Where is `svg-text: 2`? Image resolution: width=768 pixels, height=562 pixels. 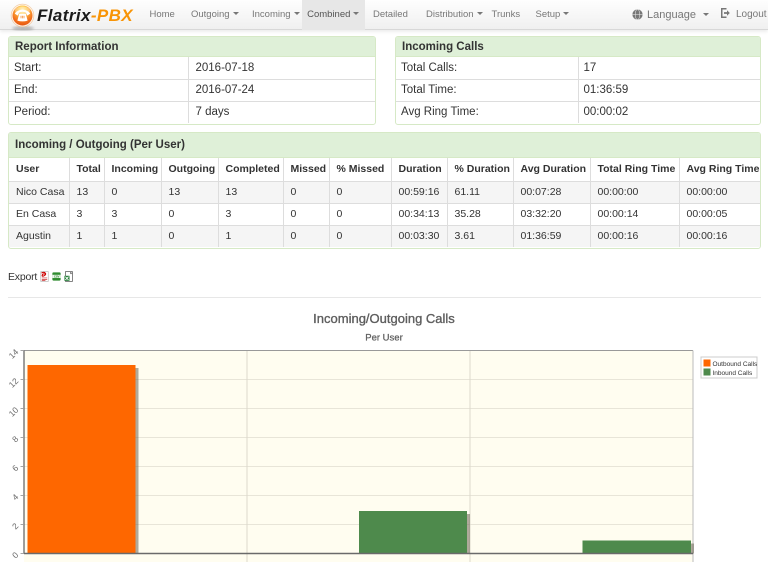 svg-text: 2 is located at coordinates (15, 526).